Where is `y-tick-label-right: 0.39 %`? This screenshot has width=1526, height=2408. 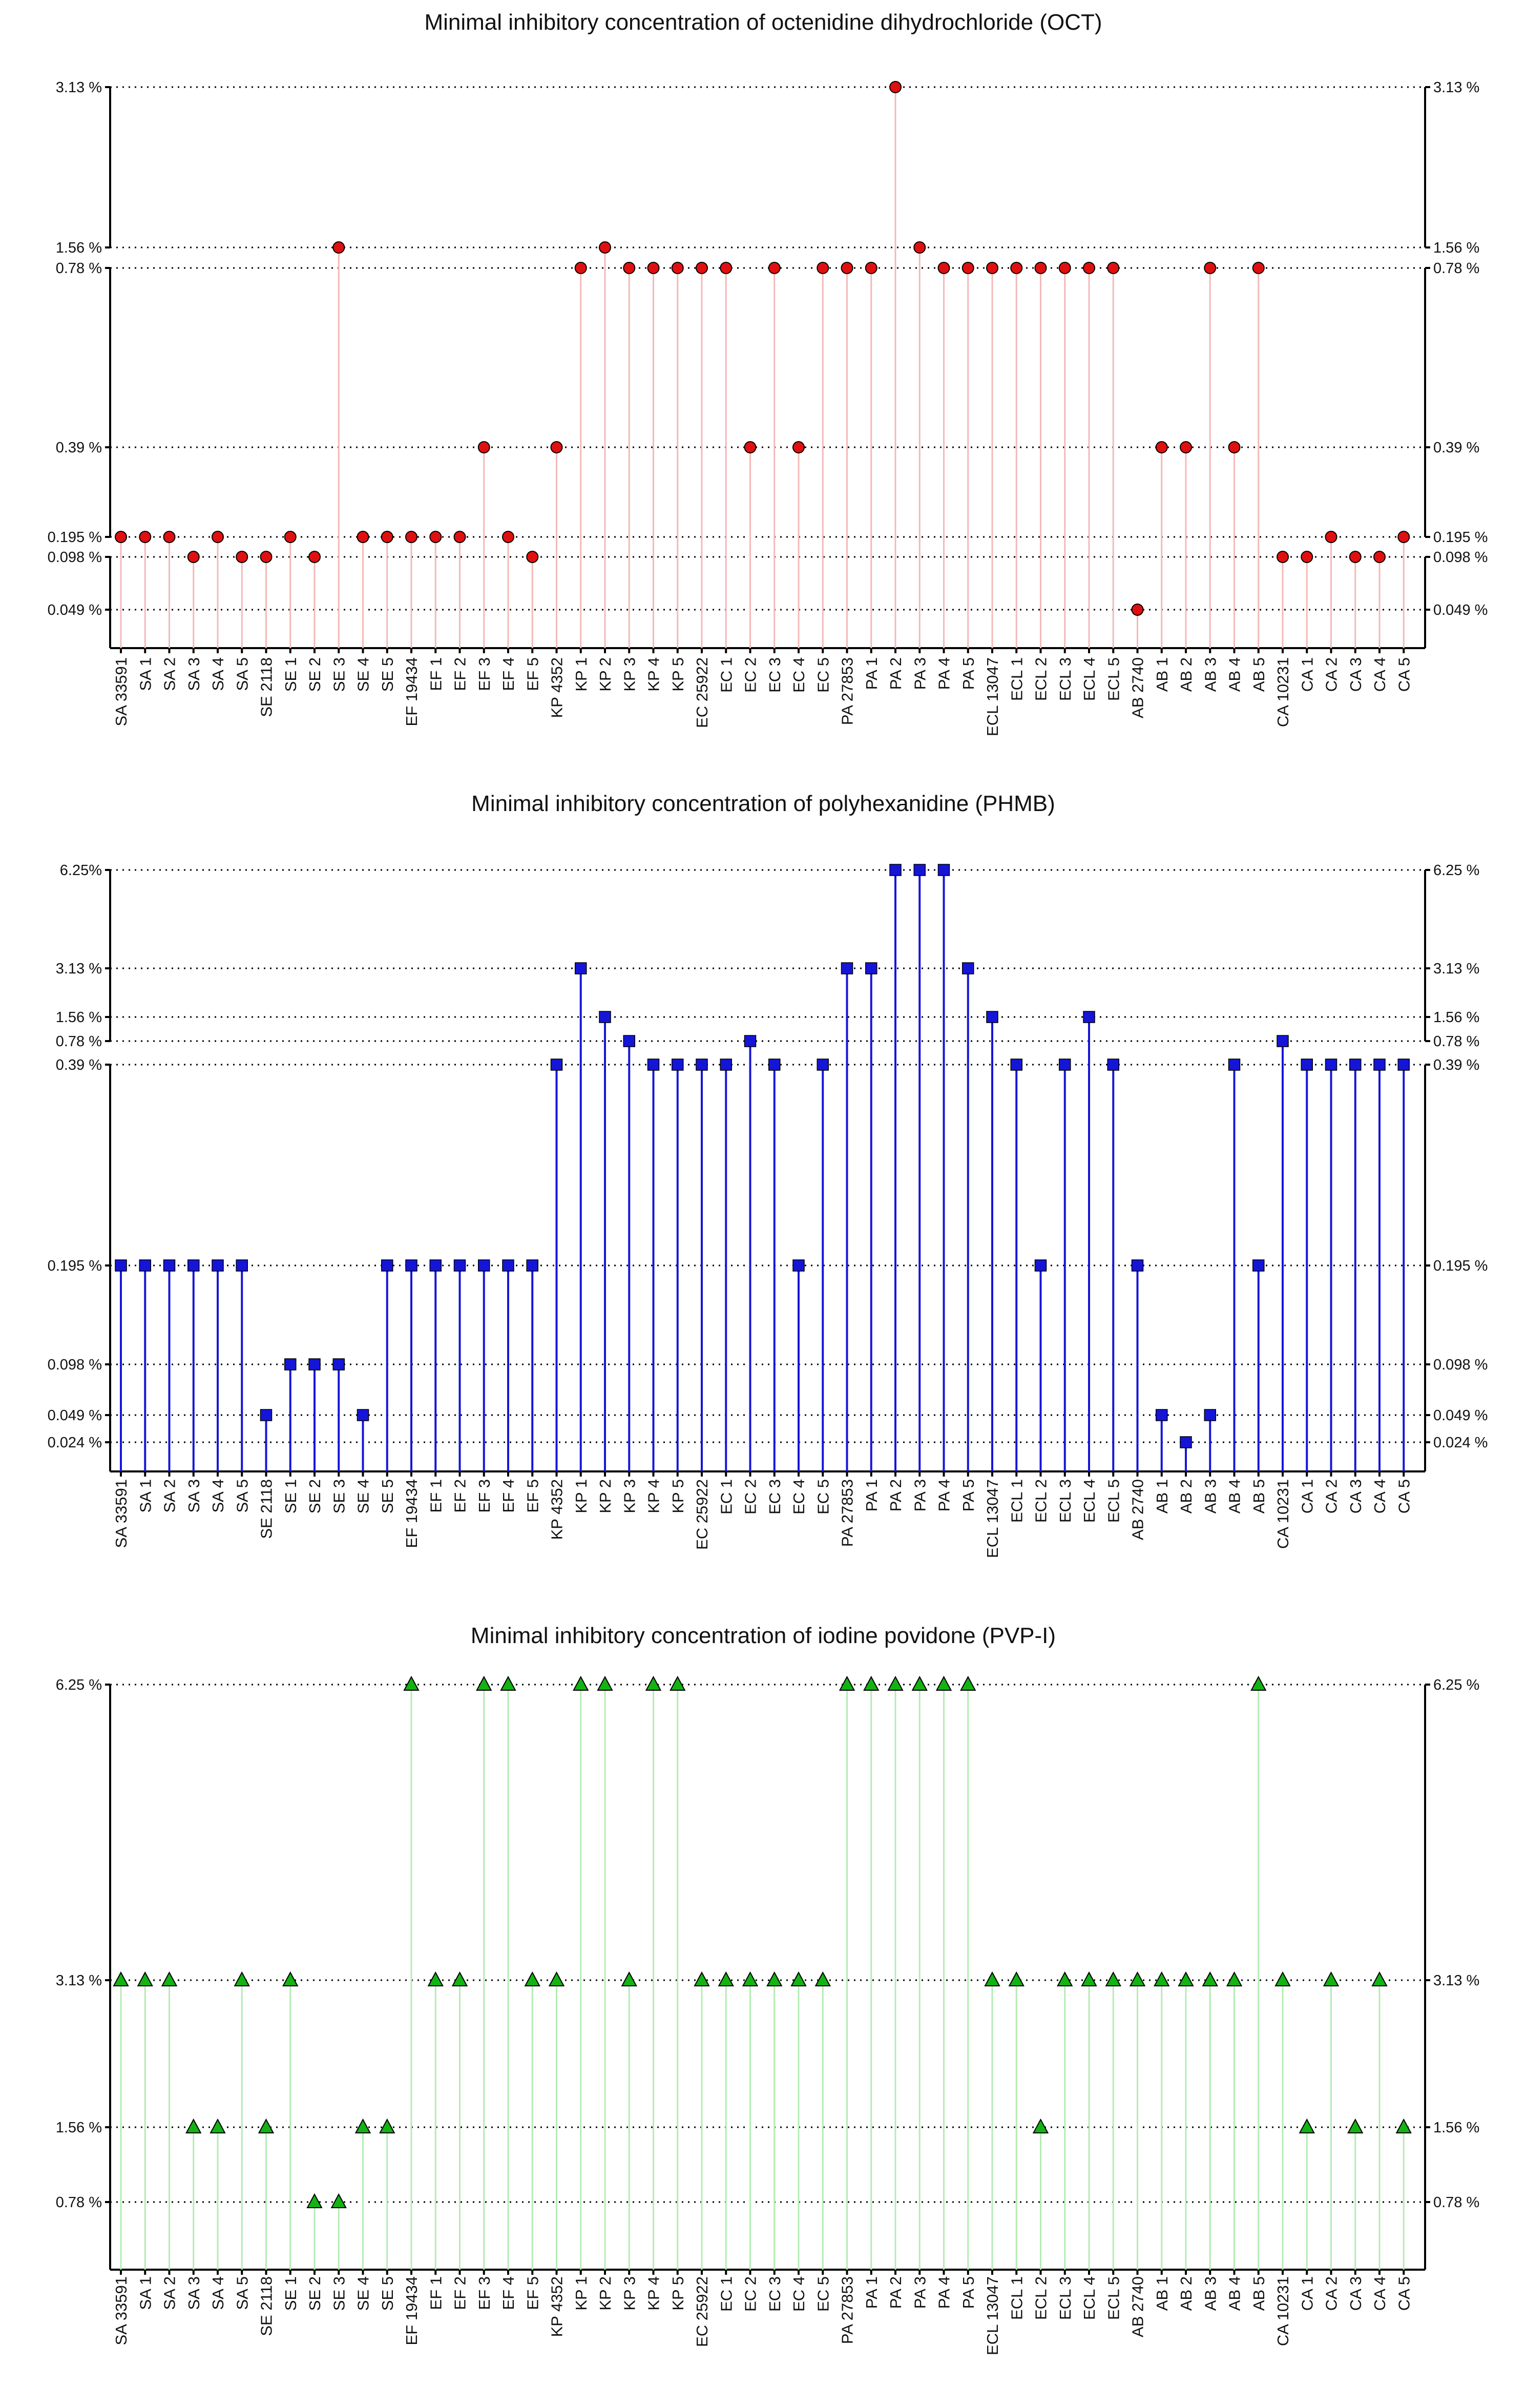
y-tick-label-right: 0.39 % is located at coordinates (1456, 1065).